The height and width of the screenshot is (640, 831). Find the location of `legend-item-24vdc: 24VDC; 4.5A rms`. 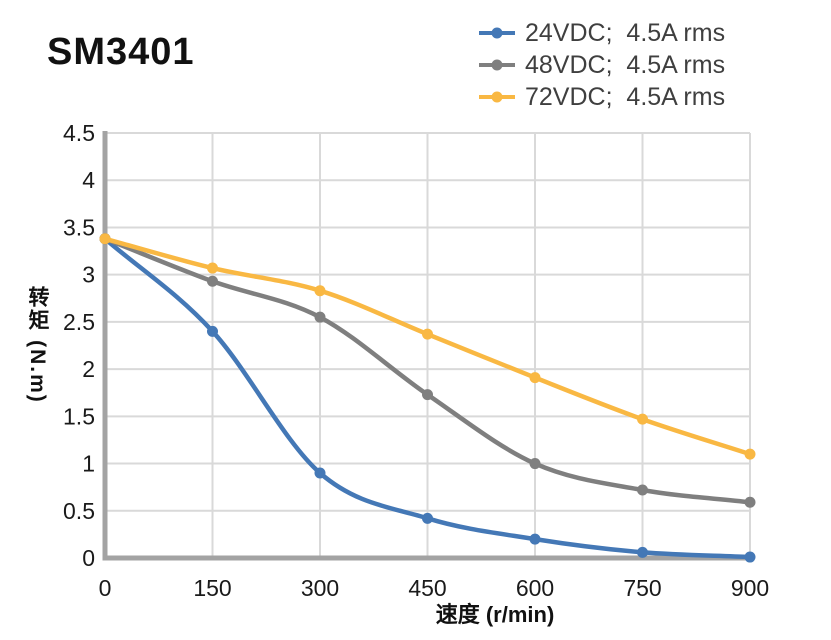

legend-item-24vdc: 24VDC; 4.5A rms is located at coordinates (601, 33).